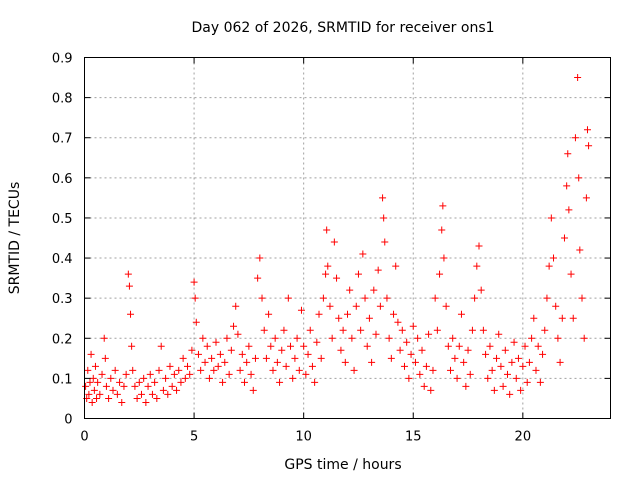 The image size is (640, 480). Describe the element at coordinates (62, 139) in the screenshot. I see `y-tick-label: 0.7` at that location.